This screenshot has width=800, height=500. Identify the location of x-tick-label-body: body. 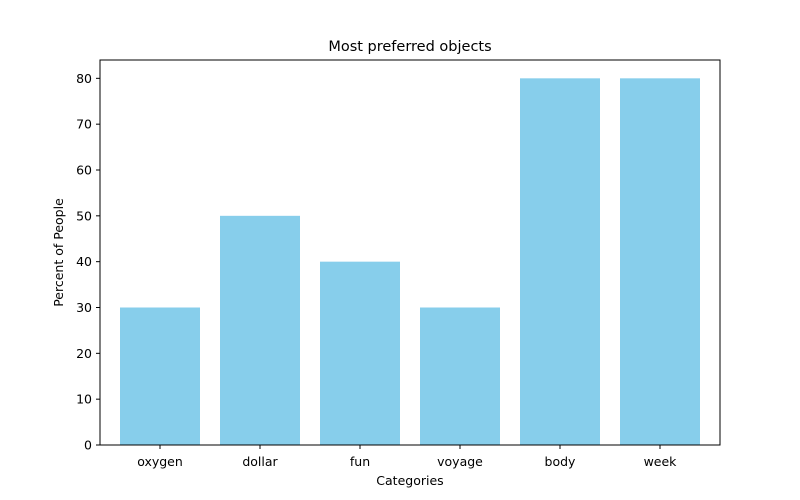
(561, 461).